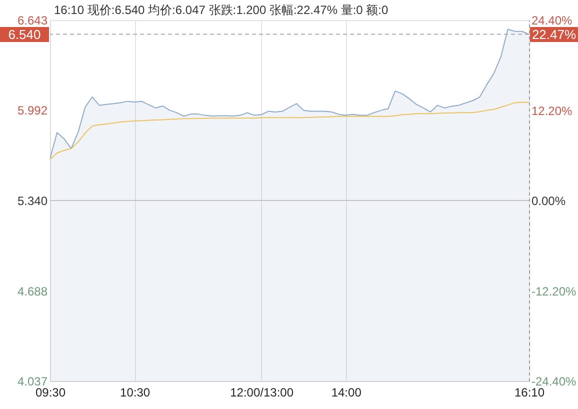 This screenshot has height=409, width=578. What do you see at coordinates (554, 381) in the screenshot?
I see `y2-tick-label: -24.40%` at bounding box center [554, 381].